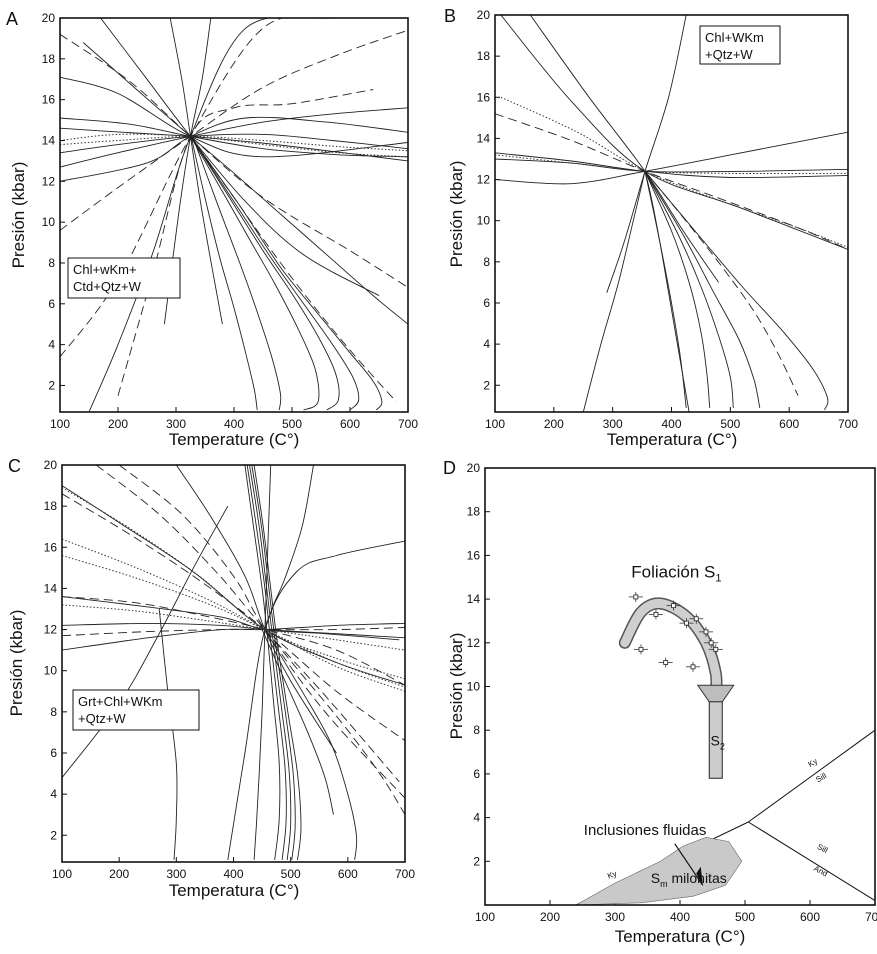 The height and width of the screenshot is (954, 877). Describe the element at coordinates (715, 740) in the screenshot. I see `s2-box` at that location.